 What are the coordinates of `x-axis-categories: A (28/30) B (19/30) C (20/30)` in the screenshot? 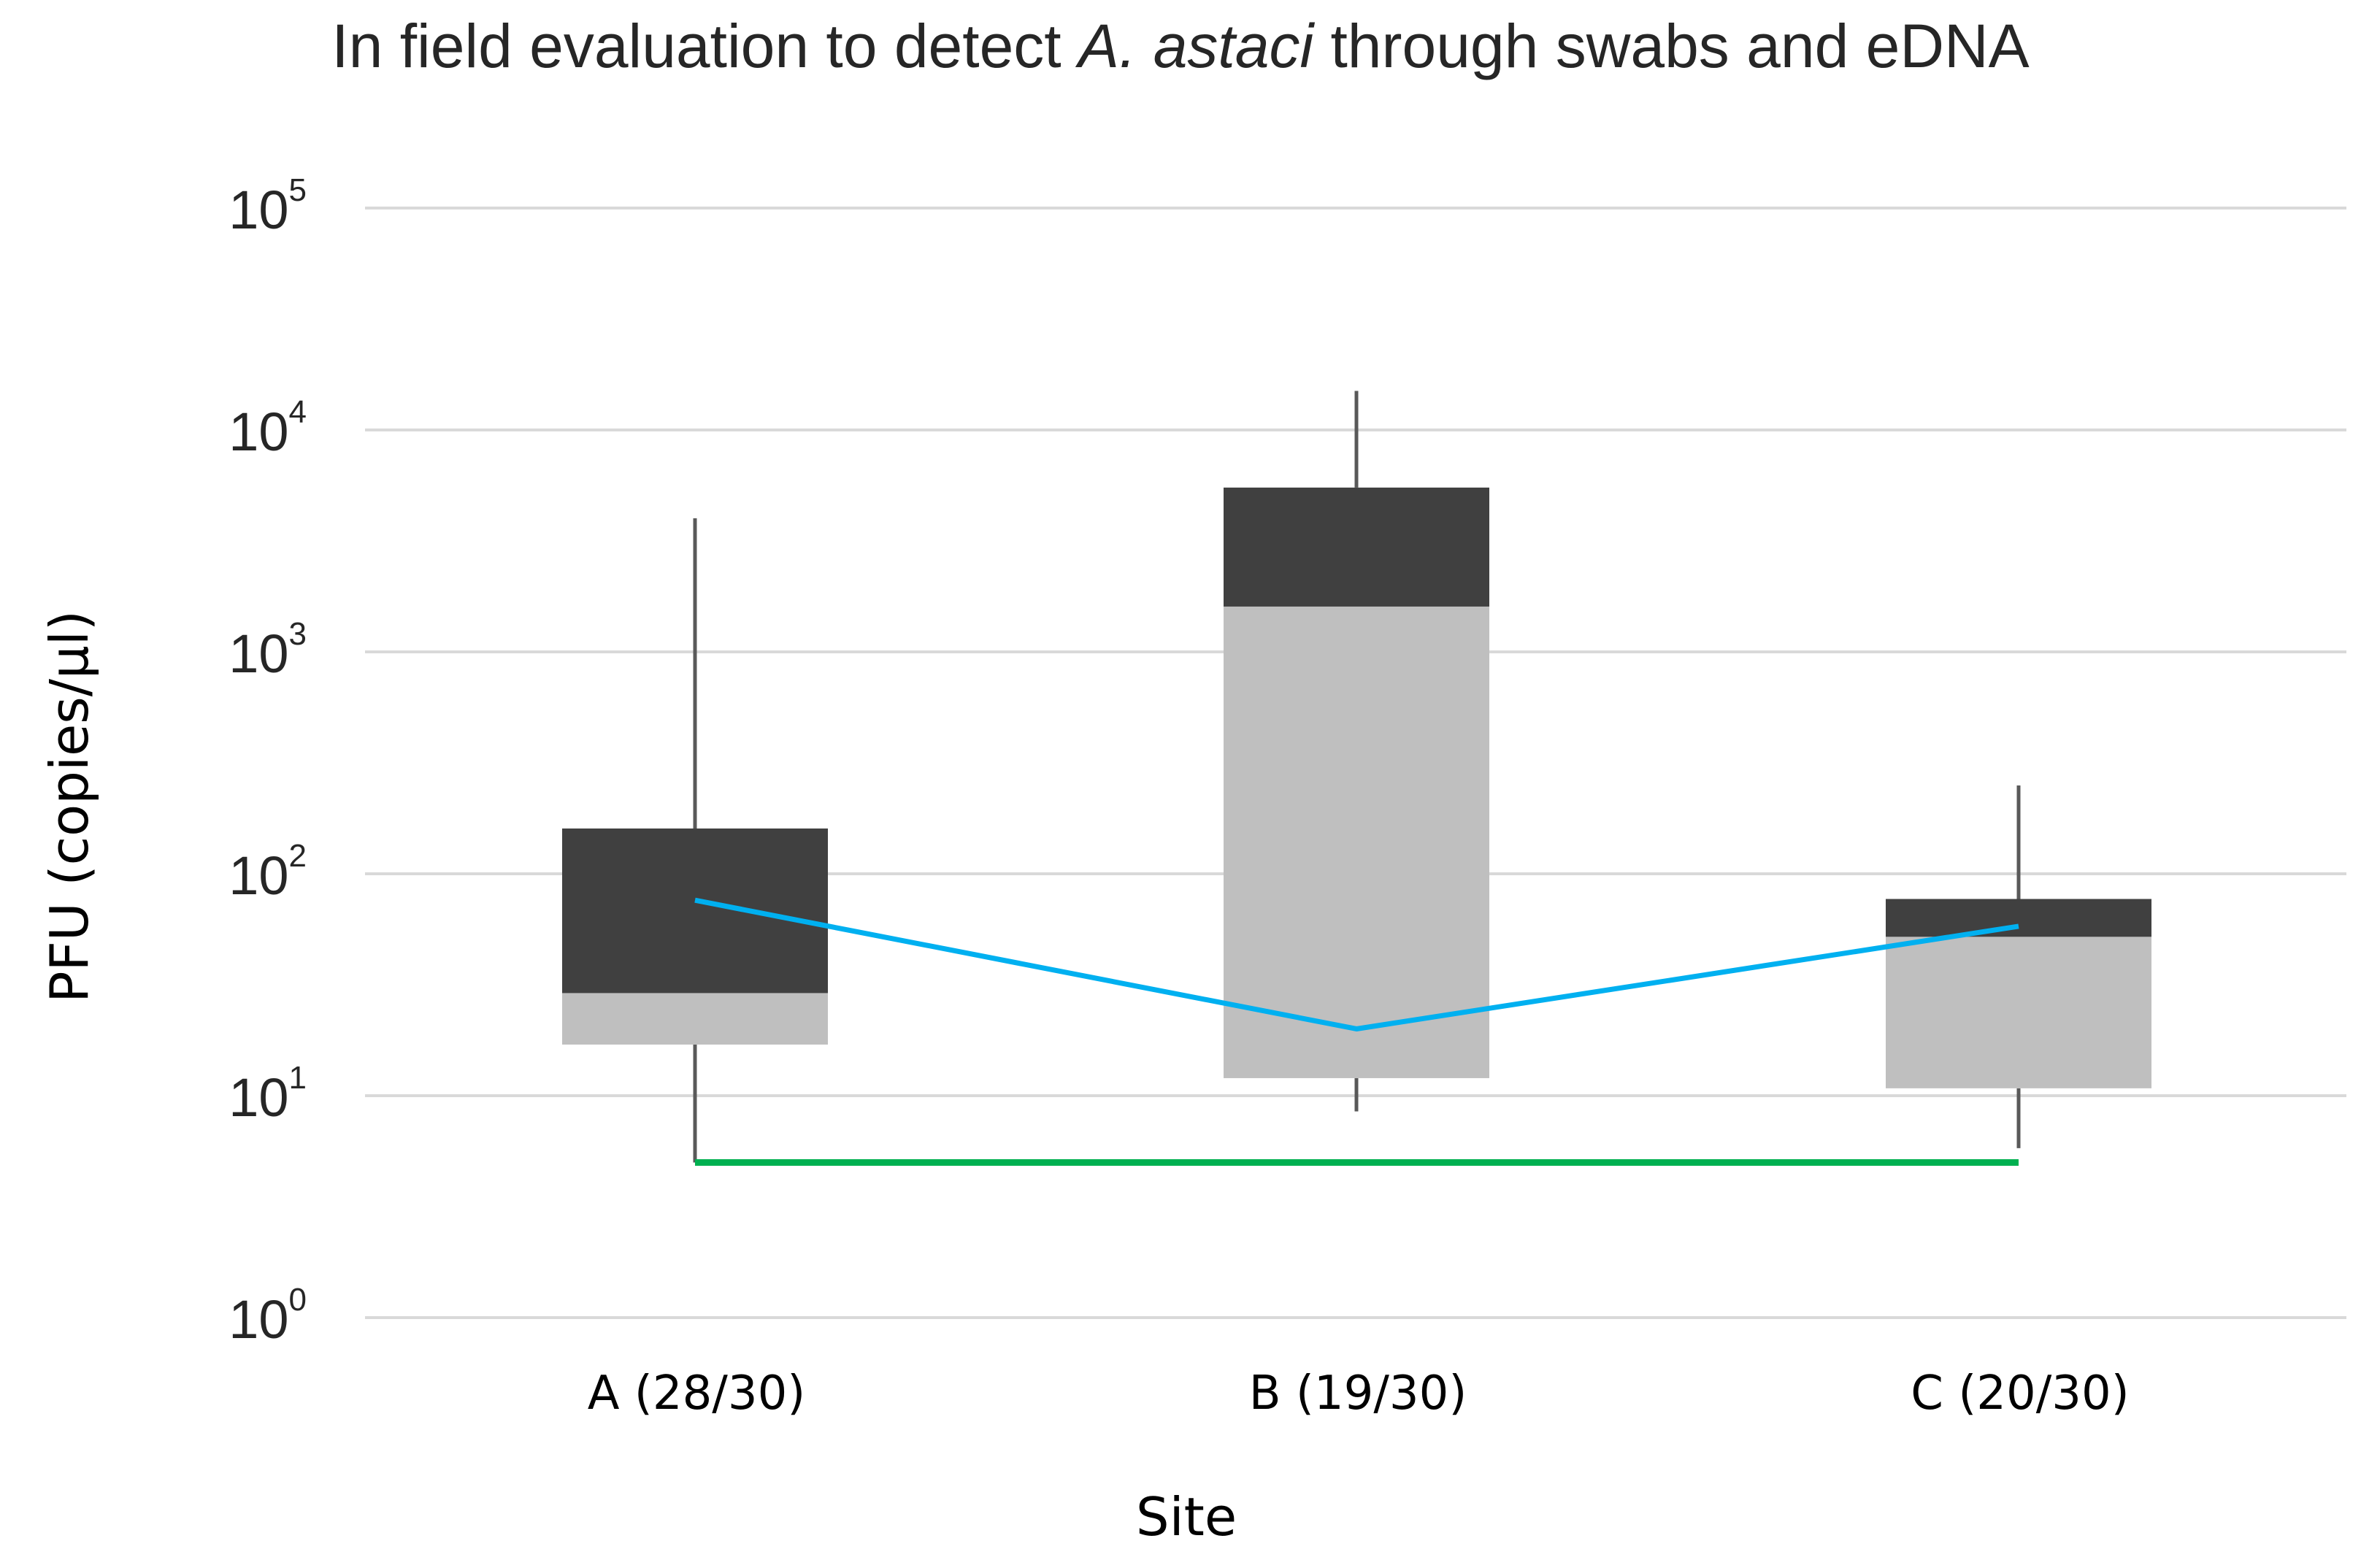 It's located at (1359, 1394).